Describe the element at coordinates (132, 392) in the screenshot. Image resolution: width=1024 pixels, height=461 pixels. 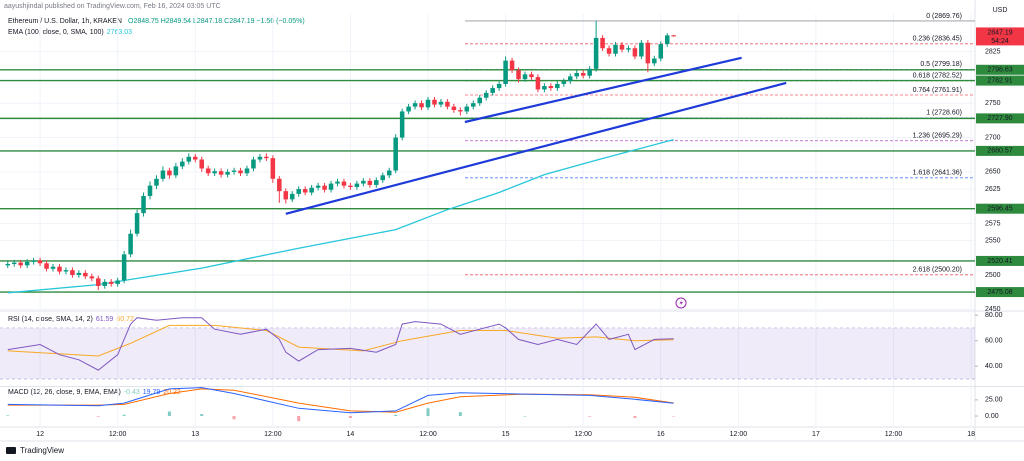
I see `macd-hist-value: -0.43` at that location.